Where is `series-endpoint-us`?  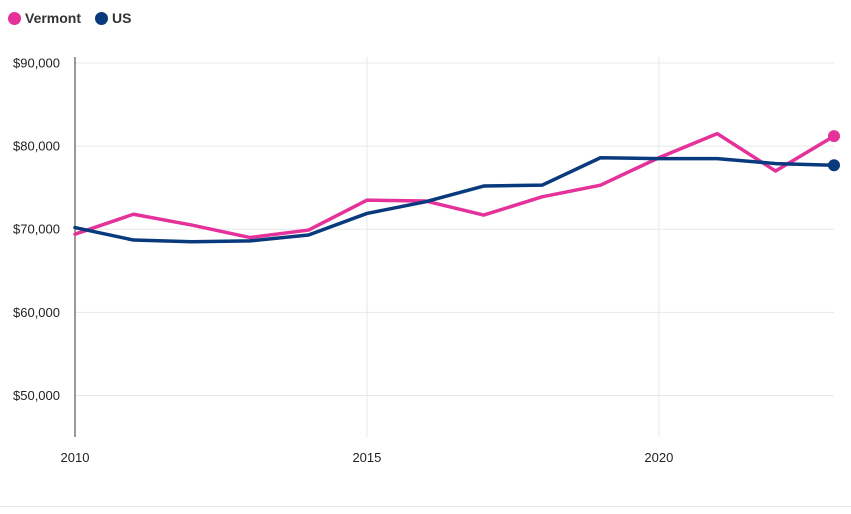 series-endpoint-us is located at coordinates (834, 165).